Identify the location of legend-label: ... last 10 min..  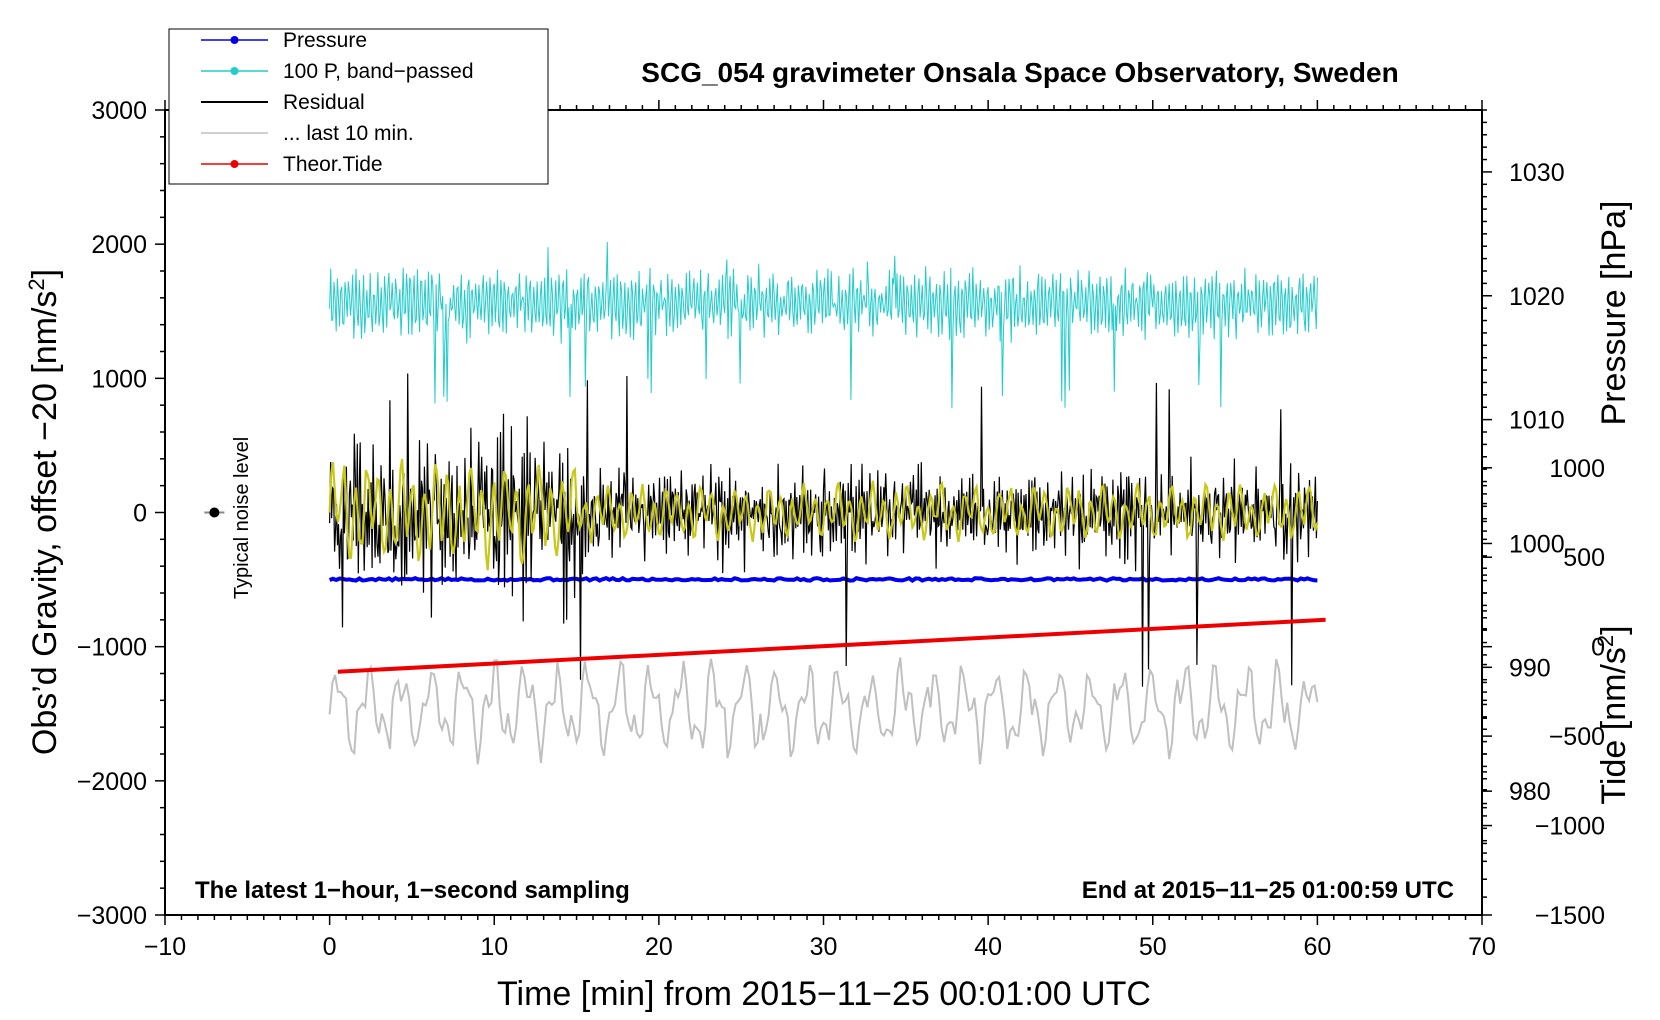
(348, 133).